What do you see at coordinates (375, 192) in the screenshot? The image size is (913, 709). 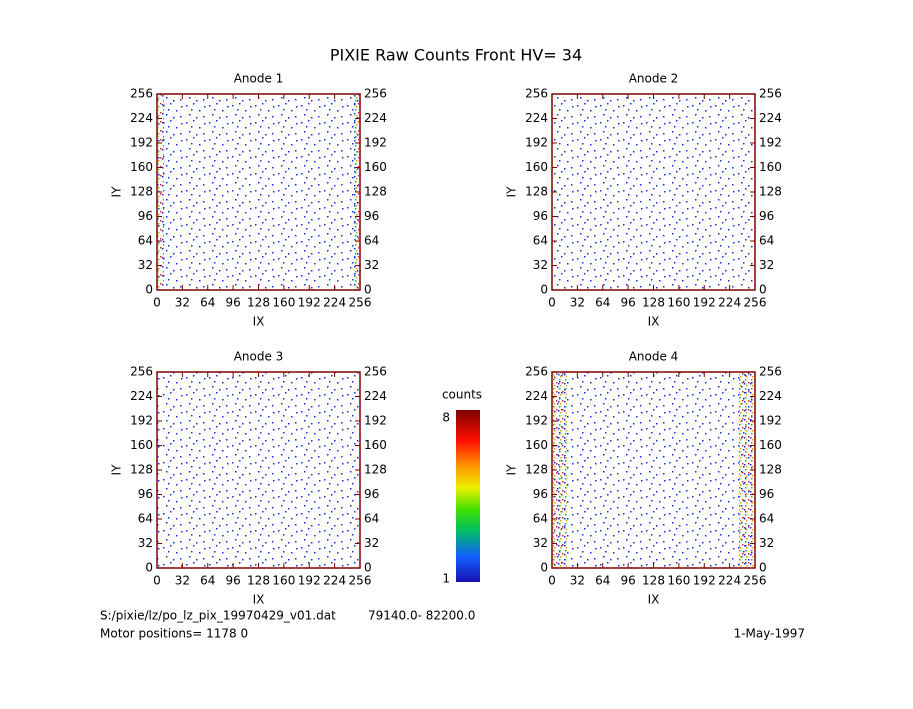 I see `y-tick-label-right: 128` at bounding box center [375, 192].